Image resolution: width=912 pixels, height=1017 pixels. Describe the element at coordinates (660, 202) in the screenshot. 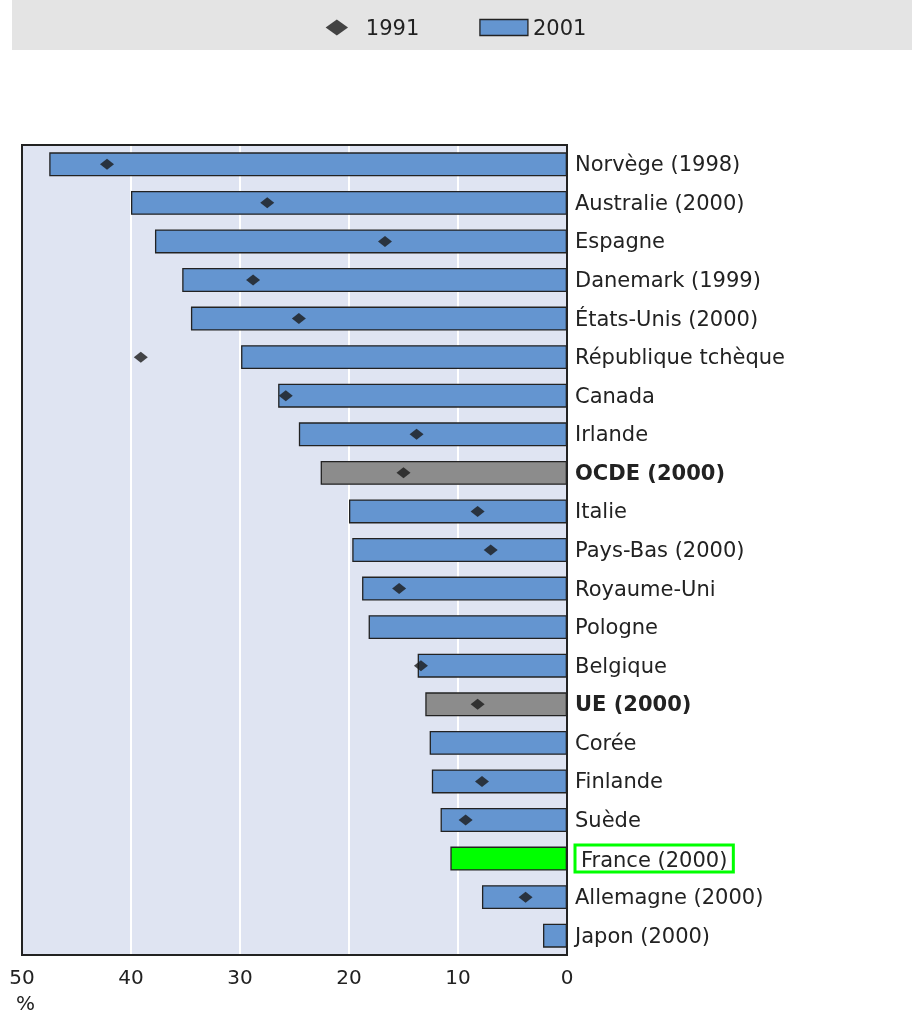

I see `y-tick-label: Australie (2000)` at that location.